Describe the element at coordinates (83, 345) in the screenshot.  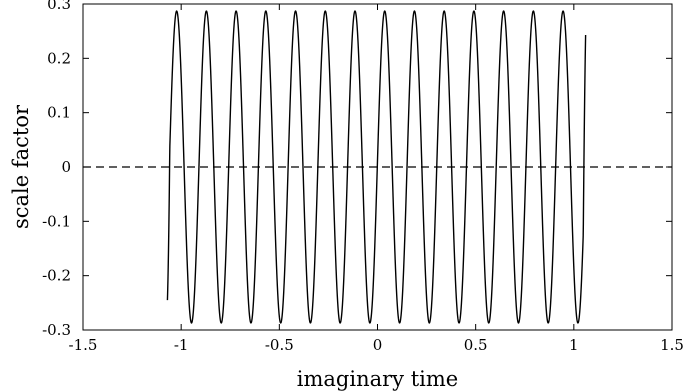
I see `x-tick-label: -1.5` at that location.